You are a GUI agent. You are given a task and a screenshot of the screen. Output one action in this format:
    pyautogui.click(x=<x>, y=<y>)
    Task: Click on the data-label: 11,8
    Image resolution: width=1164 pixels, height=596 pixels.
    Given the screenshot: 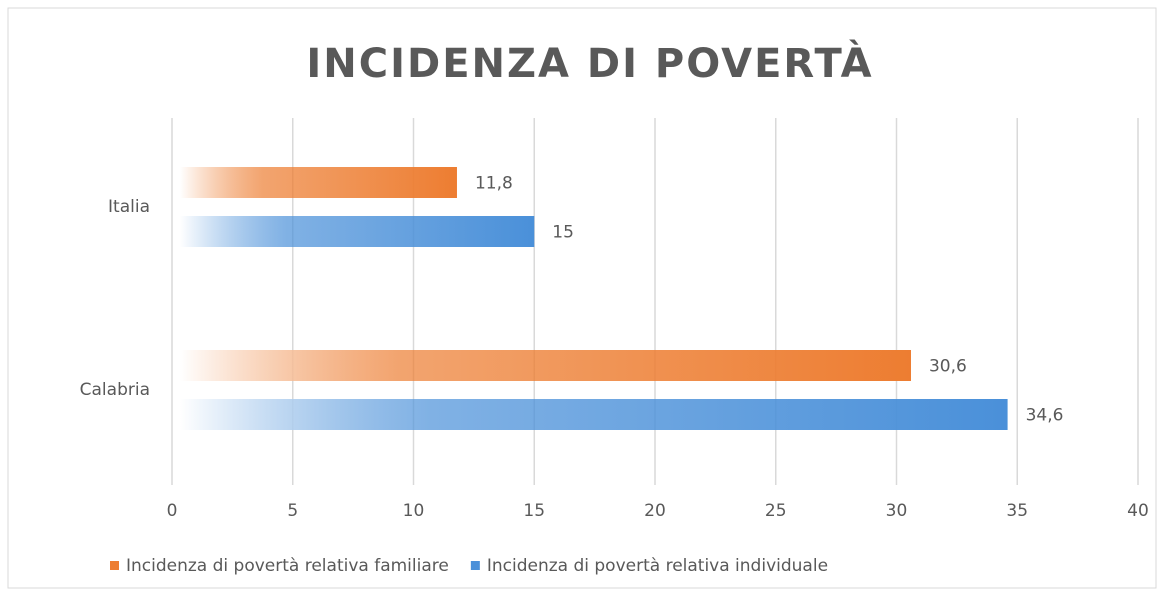 What is the action you would take?
    pyautogui.click(x=494, y=184)
    